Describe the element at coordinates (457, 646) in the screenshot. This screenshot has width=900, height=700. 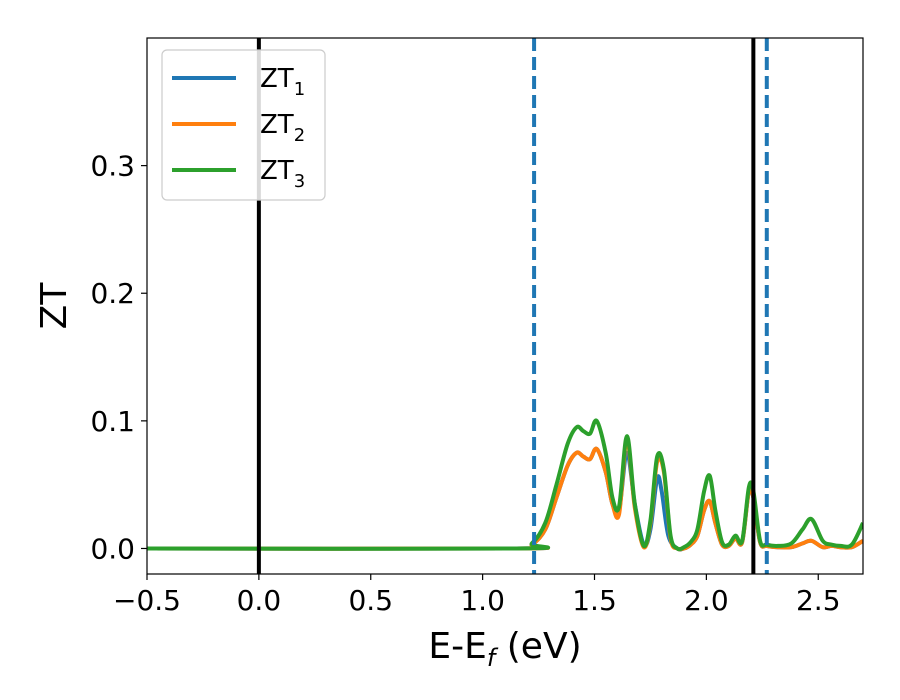
I see `x-axis-label-main: E-E` at that location.